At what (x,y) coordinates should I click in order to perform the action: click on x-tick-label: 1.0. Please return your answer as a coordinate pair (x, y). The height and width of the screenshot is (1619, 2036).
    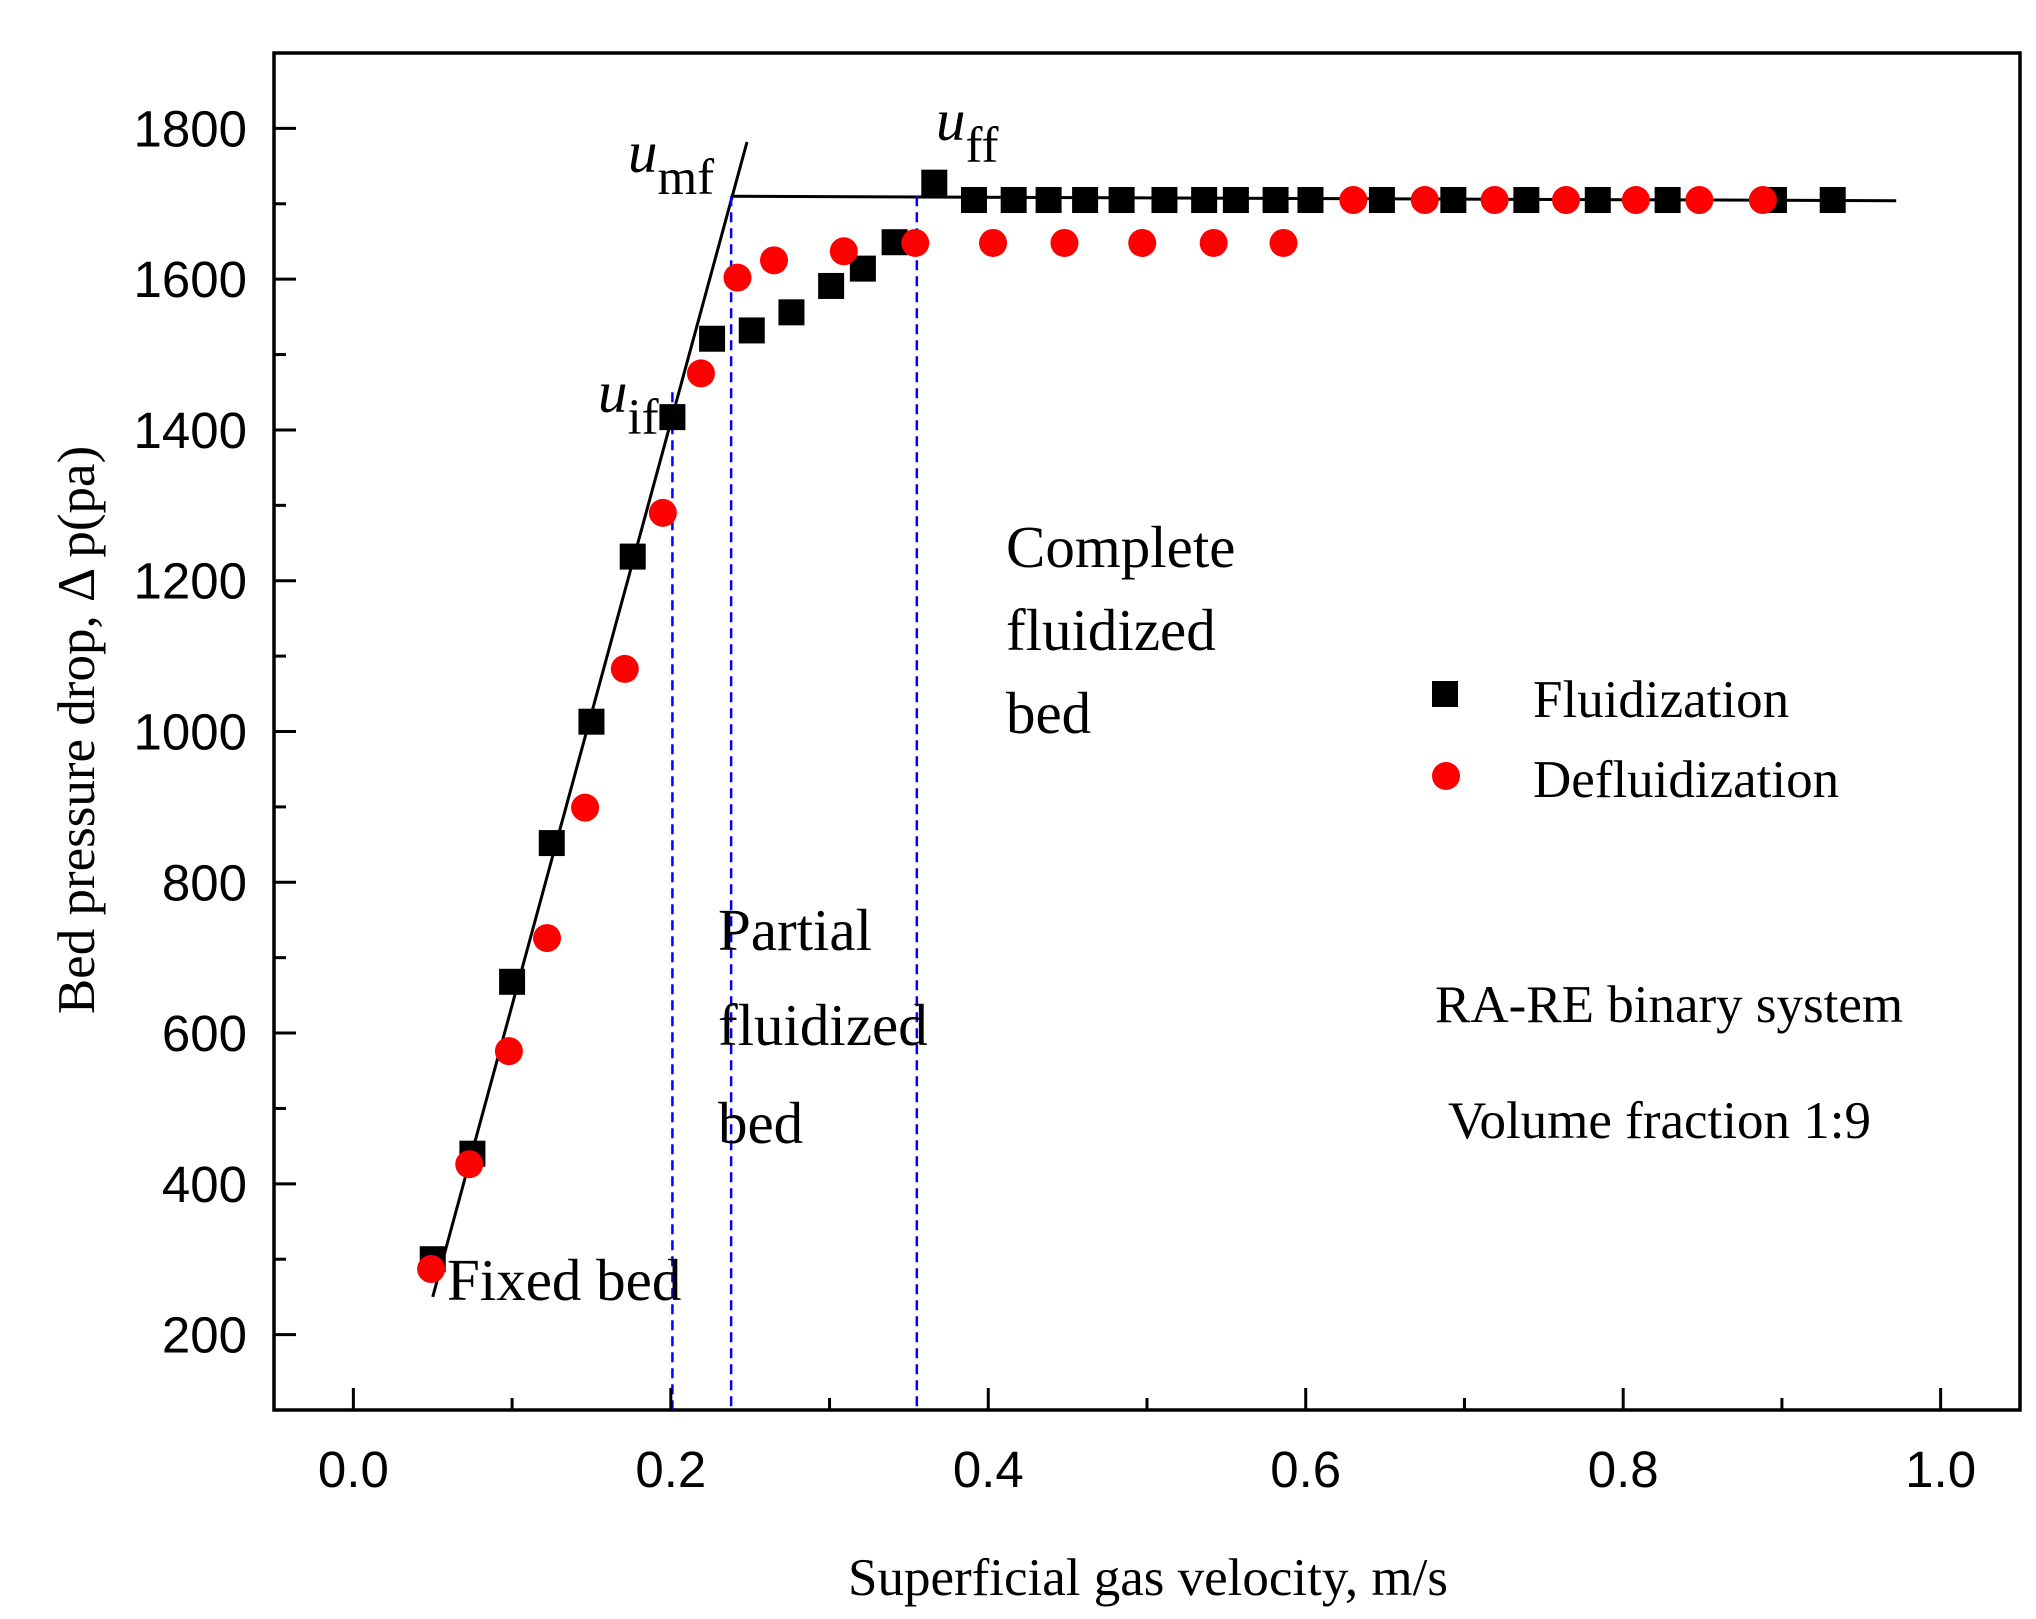
    Looking at the image, I should click on (1940, 1469).